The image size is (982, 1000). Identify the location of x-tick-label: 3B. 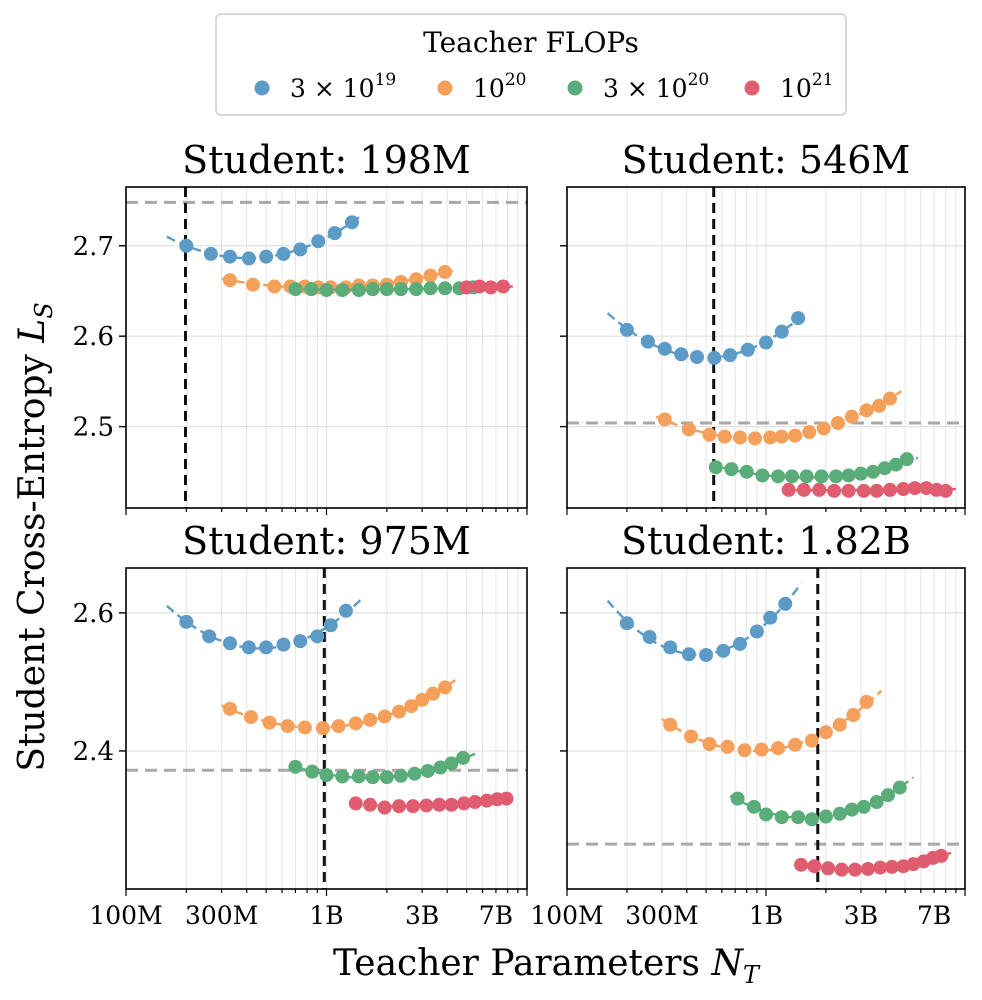
(422, 915).